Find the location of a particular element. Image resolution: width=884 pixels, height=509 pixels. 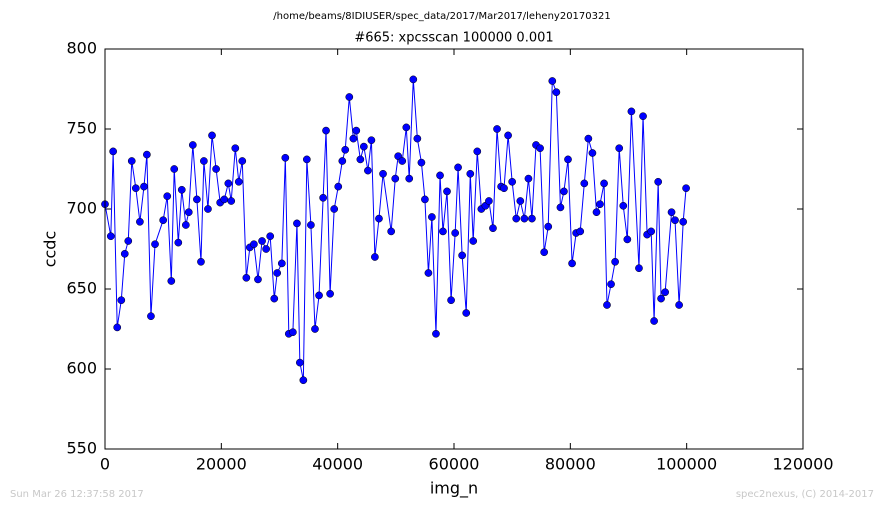

y-tick-label: 550 is located at coordinates (81, 448).